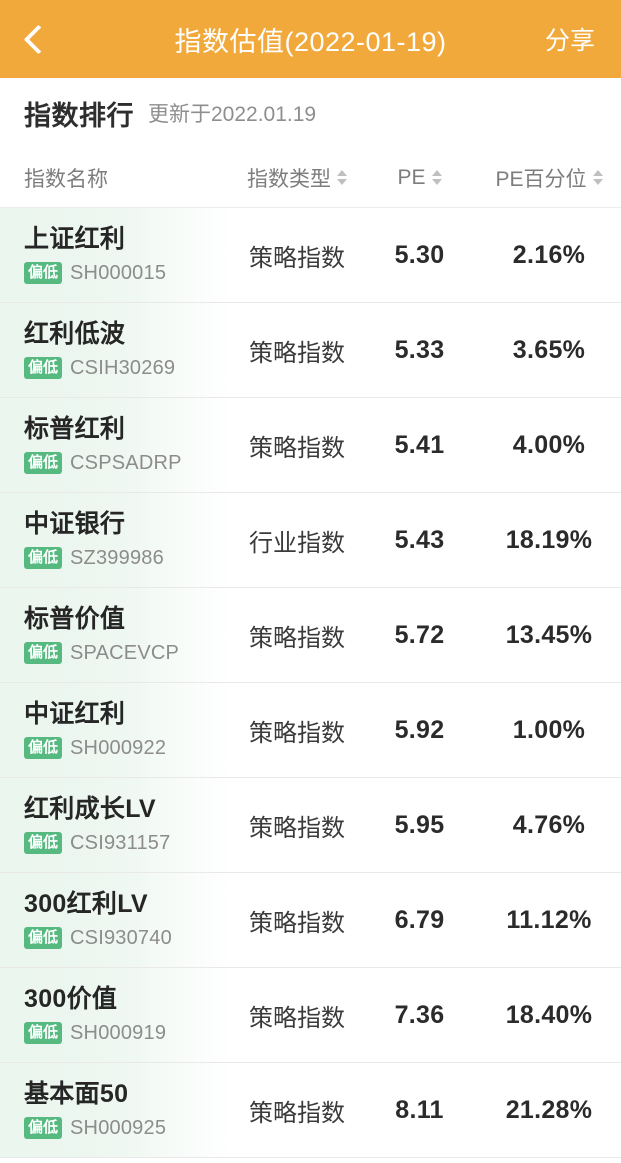 The height and width of the screenshot is (1163, 621). What do you see at coordinates (128, 1032) in the screenshot?
I see `index-meta: 偏低 SH000919` at bounding box center [128, 1032].